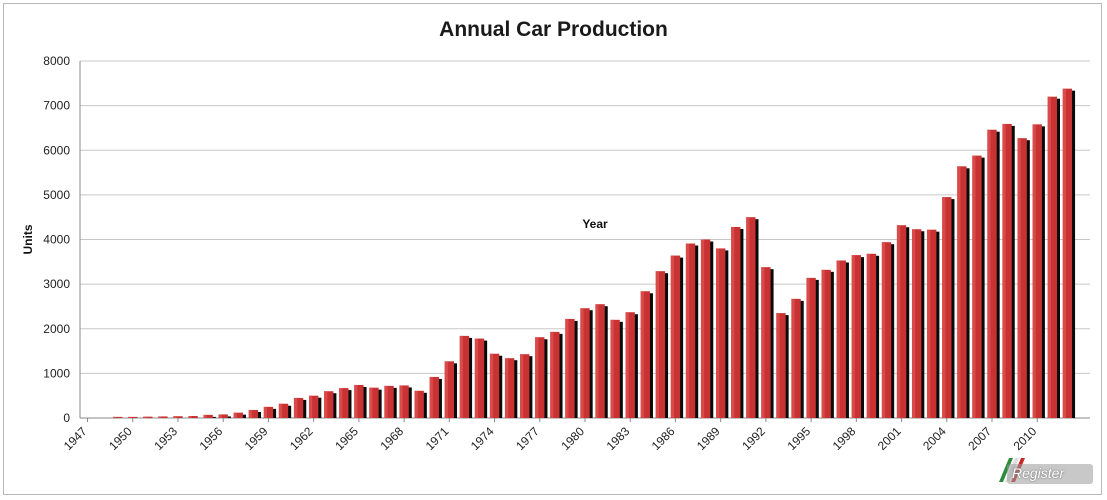 The height and width of the screenshot is (500, 1107). What do you see at coordinates (595, 224) in the screenshot?
I see `chart-annotation: Year` at bounding box center [595, 224].